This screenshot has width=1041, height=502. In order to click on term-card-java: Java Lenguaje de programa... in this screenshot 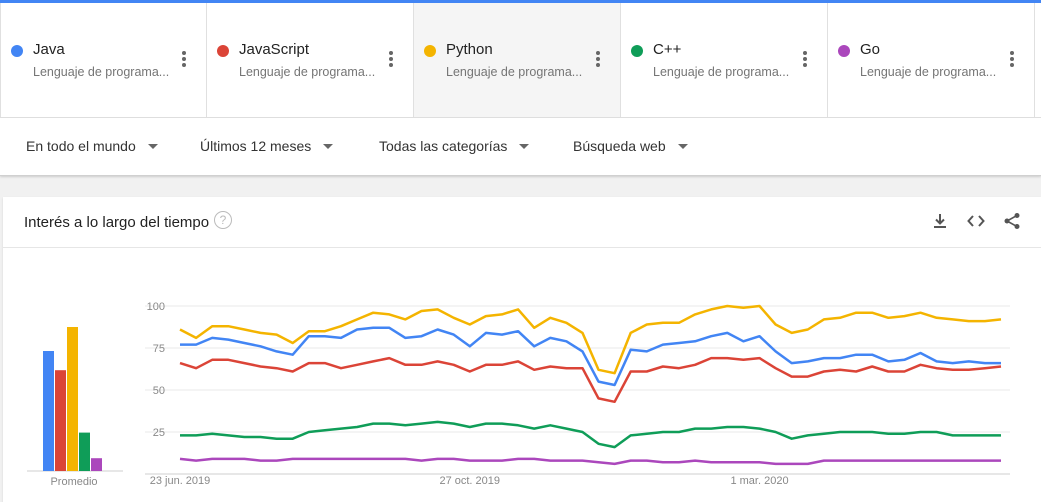, I will do `click(103, 60)`.